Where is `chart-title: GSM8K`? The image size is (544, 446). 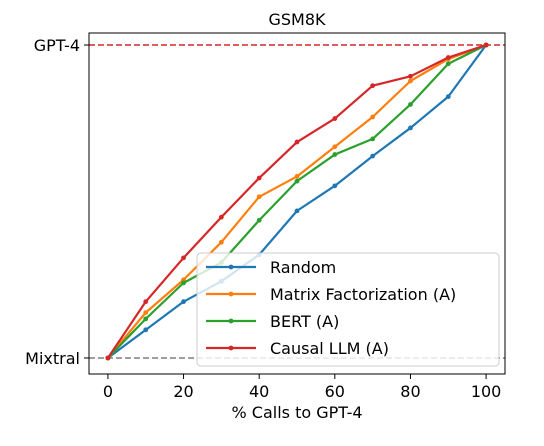
chart-title: GSM8K is located at coordinates (297, 19).